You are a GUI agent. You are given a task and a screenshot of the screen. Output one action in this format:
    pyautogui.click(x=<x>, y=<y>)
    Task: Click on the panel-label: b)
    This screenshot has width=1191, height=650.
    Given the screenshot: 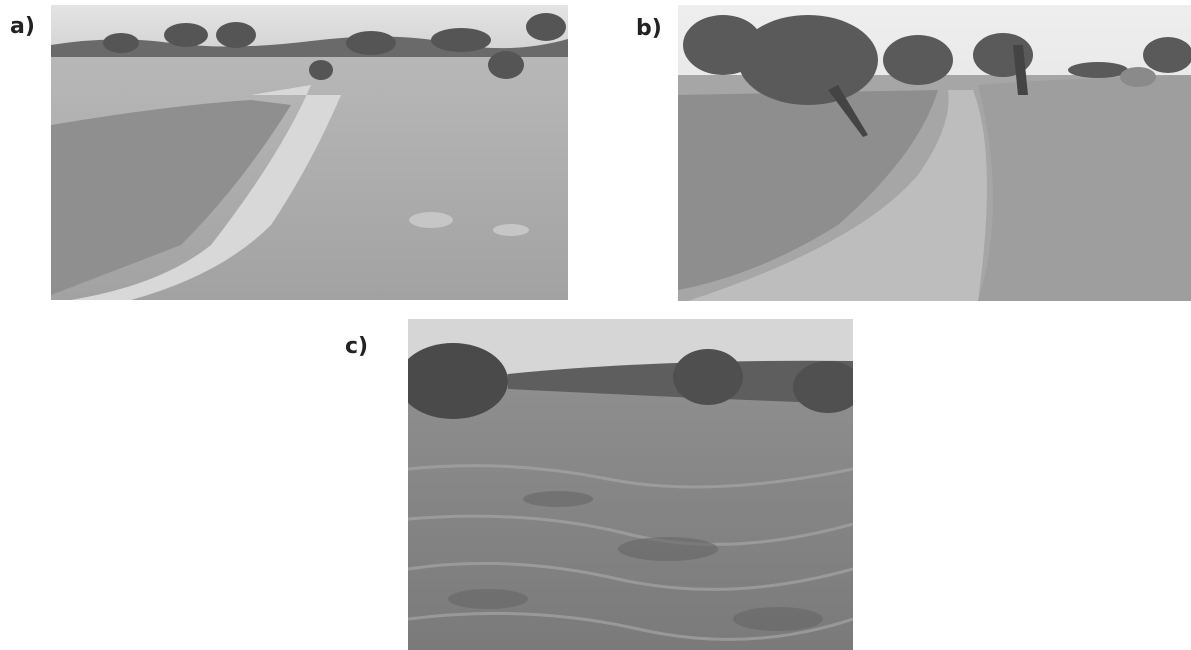 What is the action you would take?
    pyautogui.click(x=649, y=28)
    